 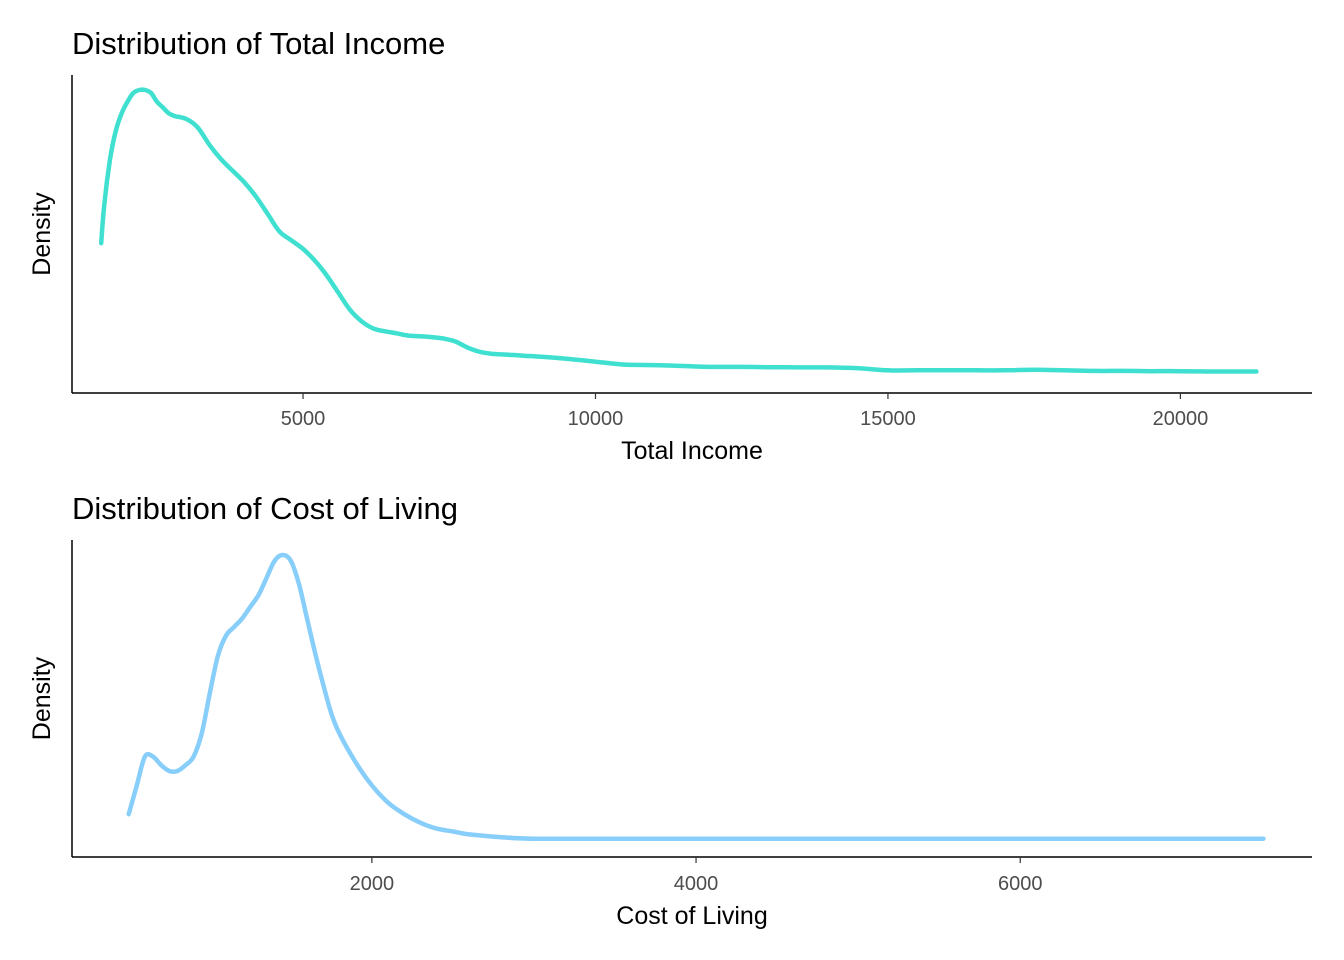 What do you see at coordinates (696, 884) in the screenshot?
I see `x-tick-label: 4000` at bounding box center [696, 884].